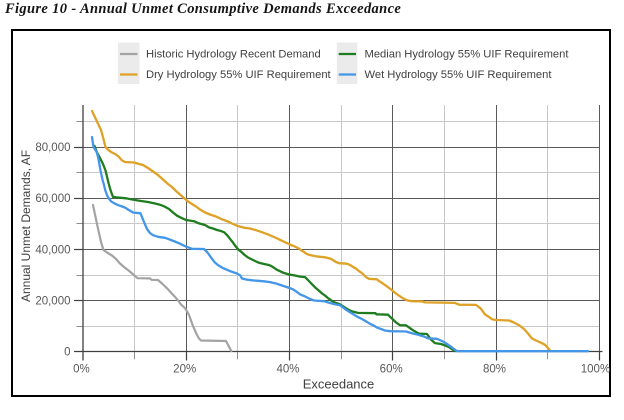 Image resolution: width=624 pixels, height=420 pixels. Describe the element at coordinates (391, 370) in the screenshot. I see `svg-text: 60%` at that location.